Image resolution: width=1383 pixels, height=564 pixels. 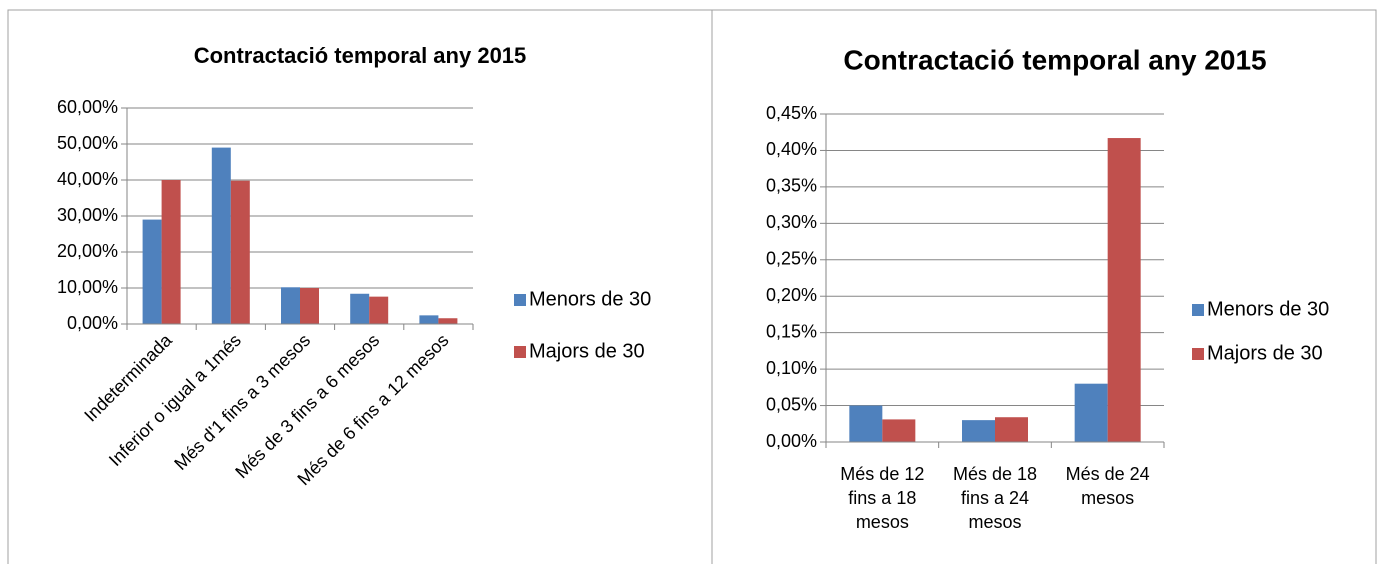 I want to click on y-tick-label: 30,00%, so click(x=87, y=215).